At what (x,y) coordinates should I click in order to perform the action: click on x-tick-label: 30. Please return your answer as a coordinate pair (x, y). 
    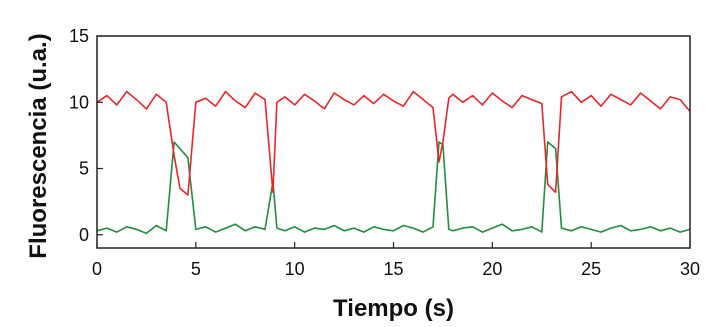
    Looking at the image, I should click on (690, 269).